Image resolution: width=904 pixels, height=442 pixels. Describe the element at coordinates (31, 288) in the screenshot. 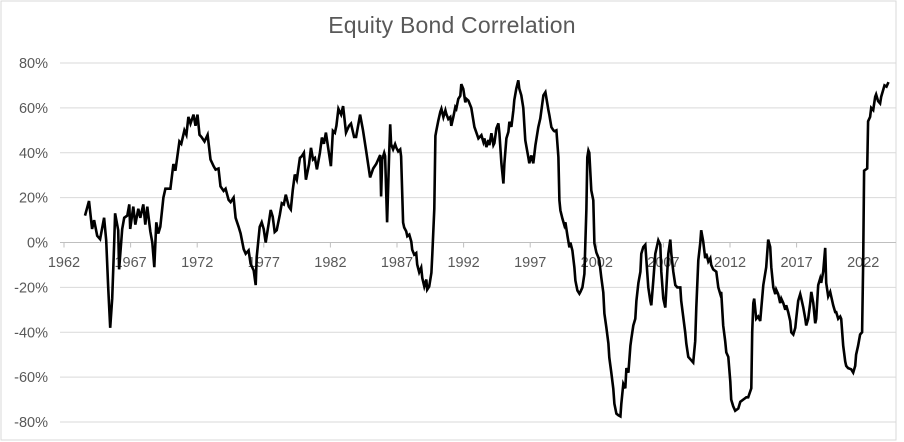

I see `y-tick-label: -20%` at that location.